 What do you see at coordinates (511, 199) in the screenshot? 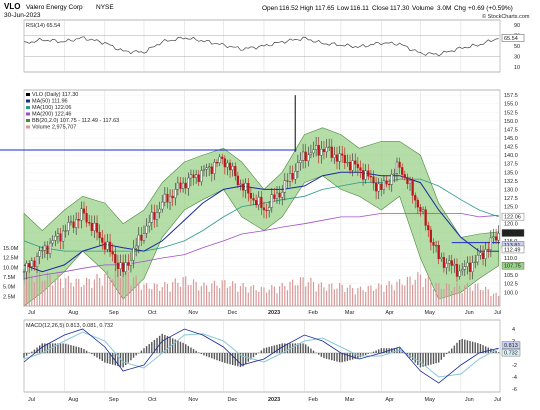
I see `price-tick-label: 127.5` at bounding box center [511, 199].